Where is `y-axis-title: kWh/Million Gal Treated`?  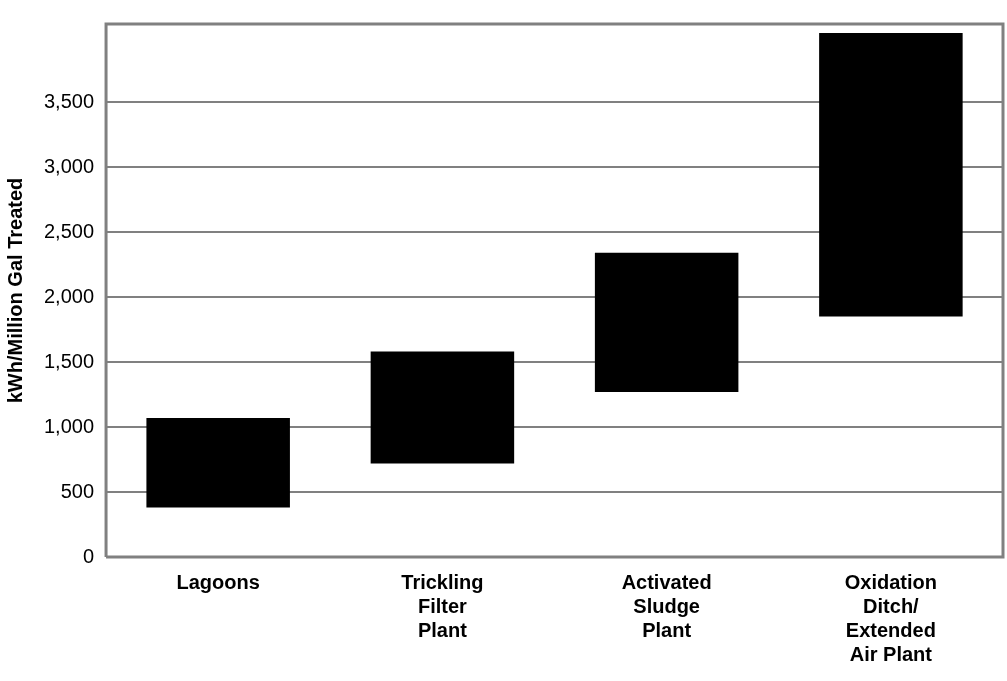 y-axis-title: kWh/Million Gal Treated is located at coordinates (14, 290).